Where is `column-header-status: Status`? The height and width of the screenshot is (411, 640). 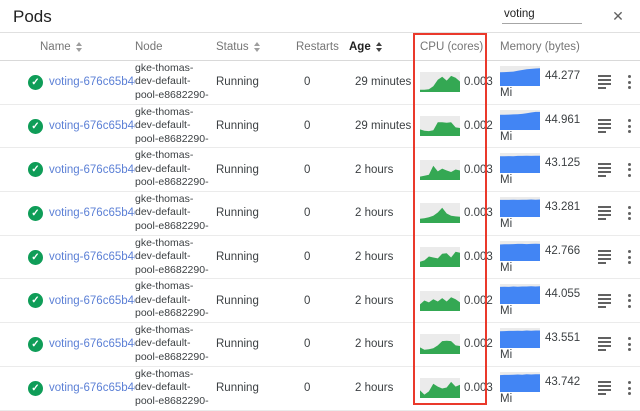
column-header-status: Status is located at coordinates (256, 47).